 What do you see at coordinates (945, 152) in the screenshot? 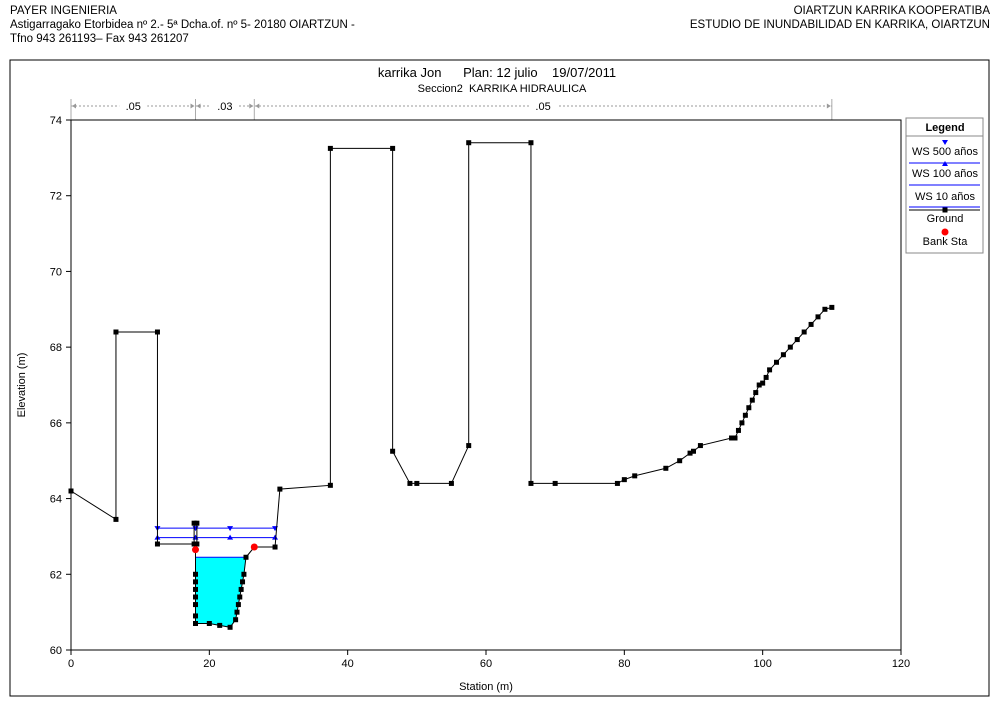
I see `legend-entry-ws500: WS 500 años` at bounding box center [945, 152].